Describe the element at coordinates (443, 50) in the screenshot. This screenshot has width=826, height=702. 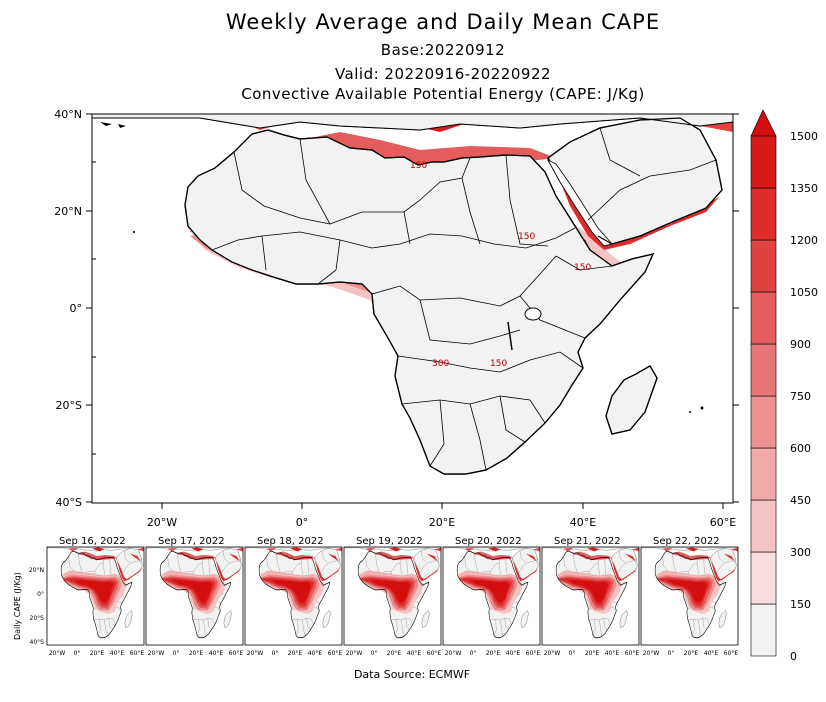
I see `base-date: Base:20220912` at that location.